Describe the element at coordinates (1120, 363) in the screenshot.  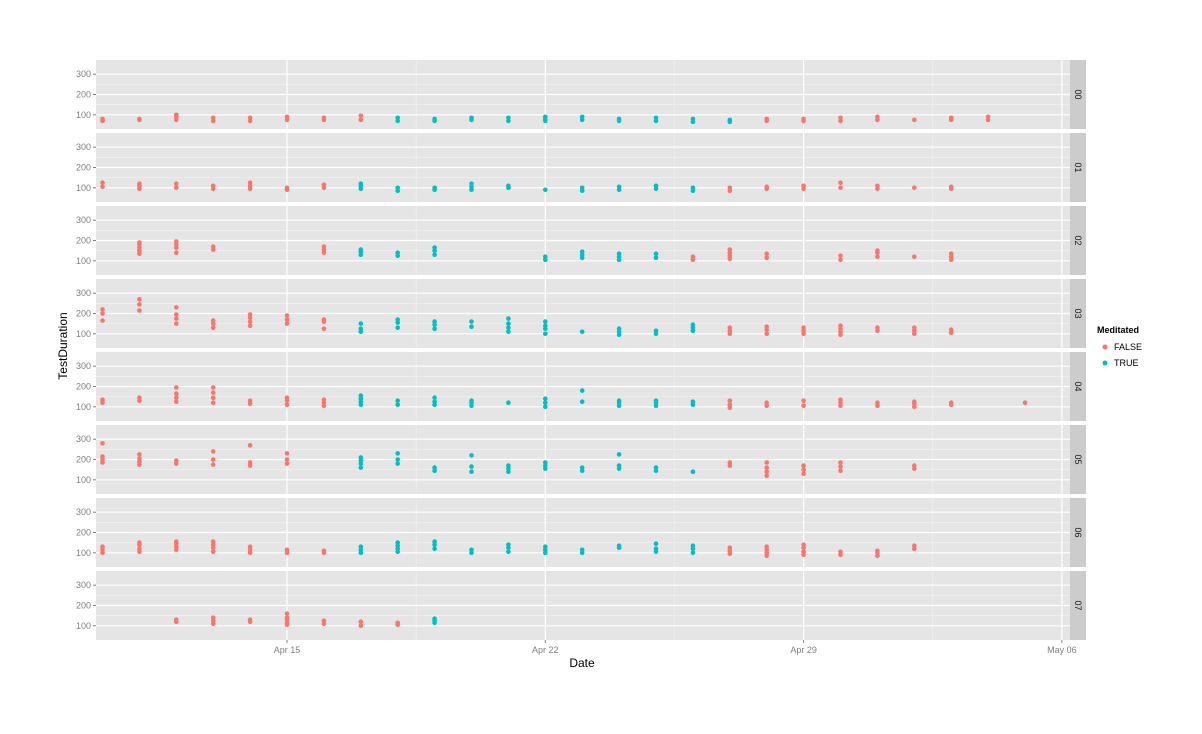
I see `legend-item-true: TRUE` at that location.